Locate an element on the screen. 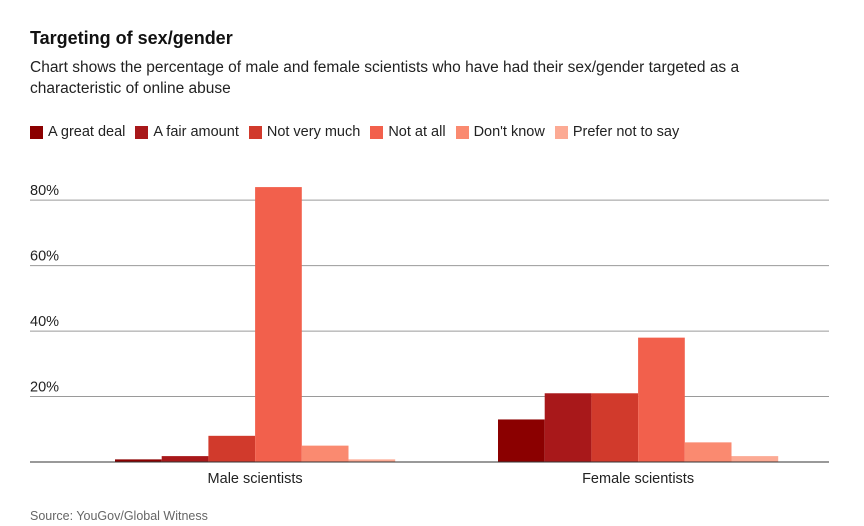 The height and width of the screenshot is (526, 864). legend-label: Don't know is located at coordinates (509, 132).